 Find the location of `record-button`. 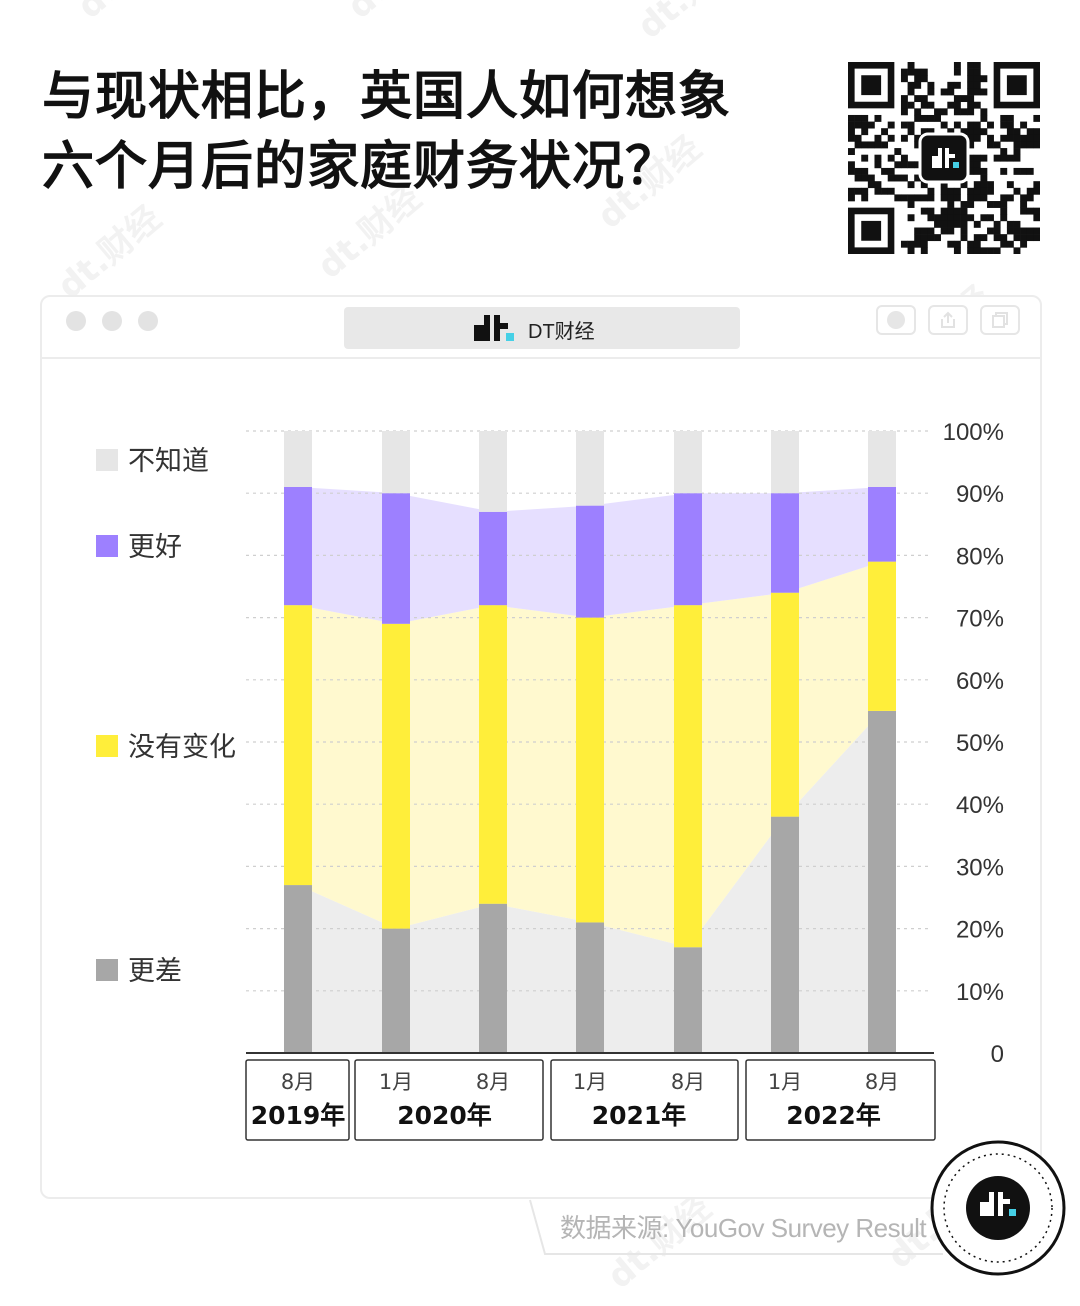

record-button is located at coordinates (896, 320).